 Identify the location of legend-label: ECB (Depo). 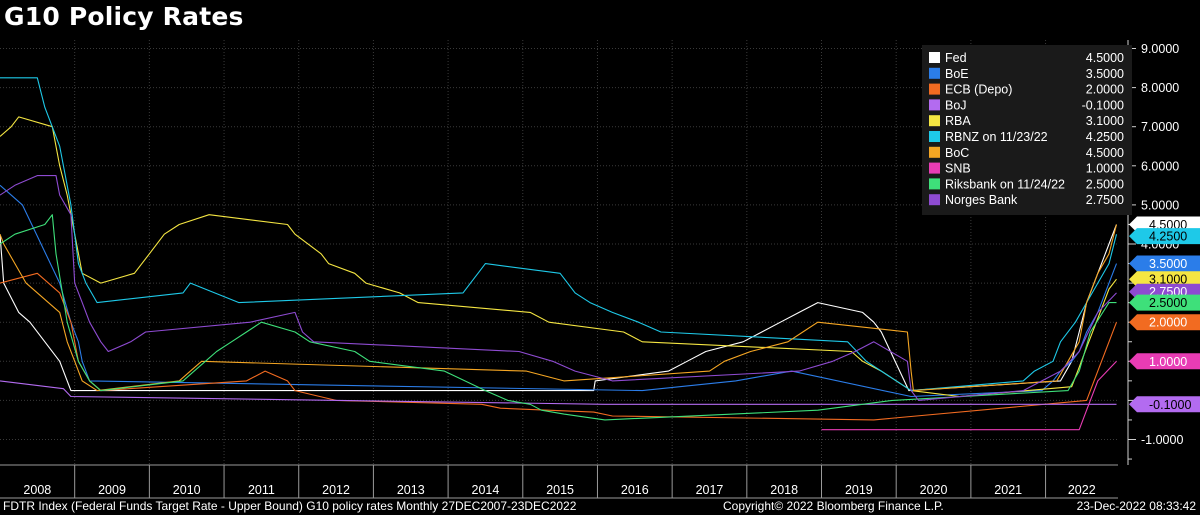
(978, 90).